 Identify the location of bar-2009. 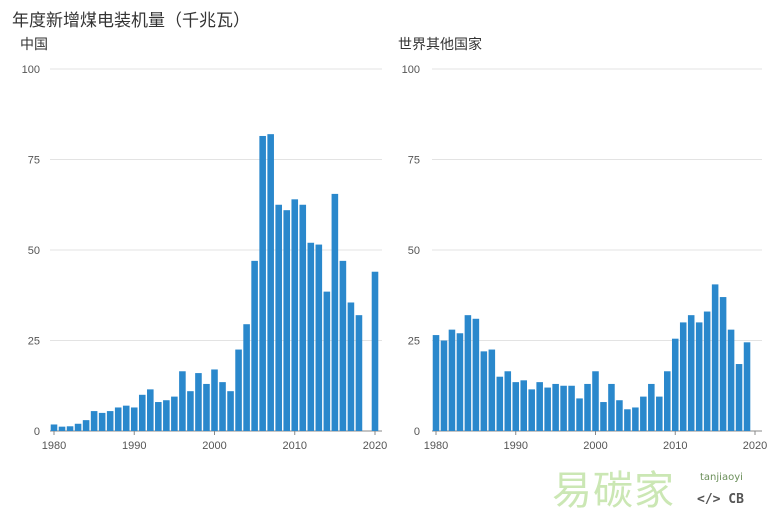
(287, 320).